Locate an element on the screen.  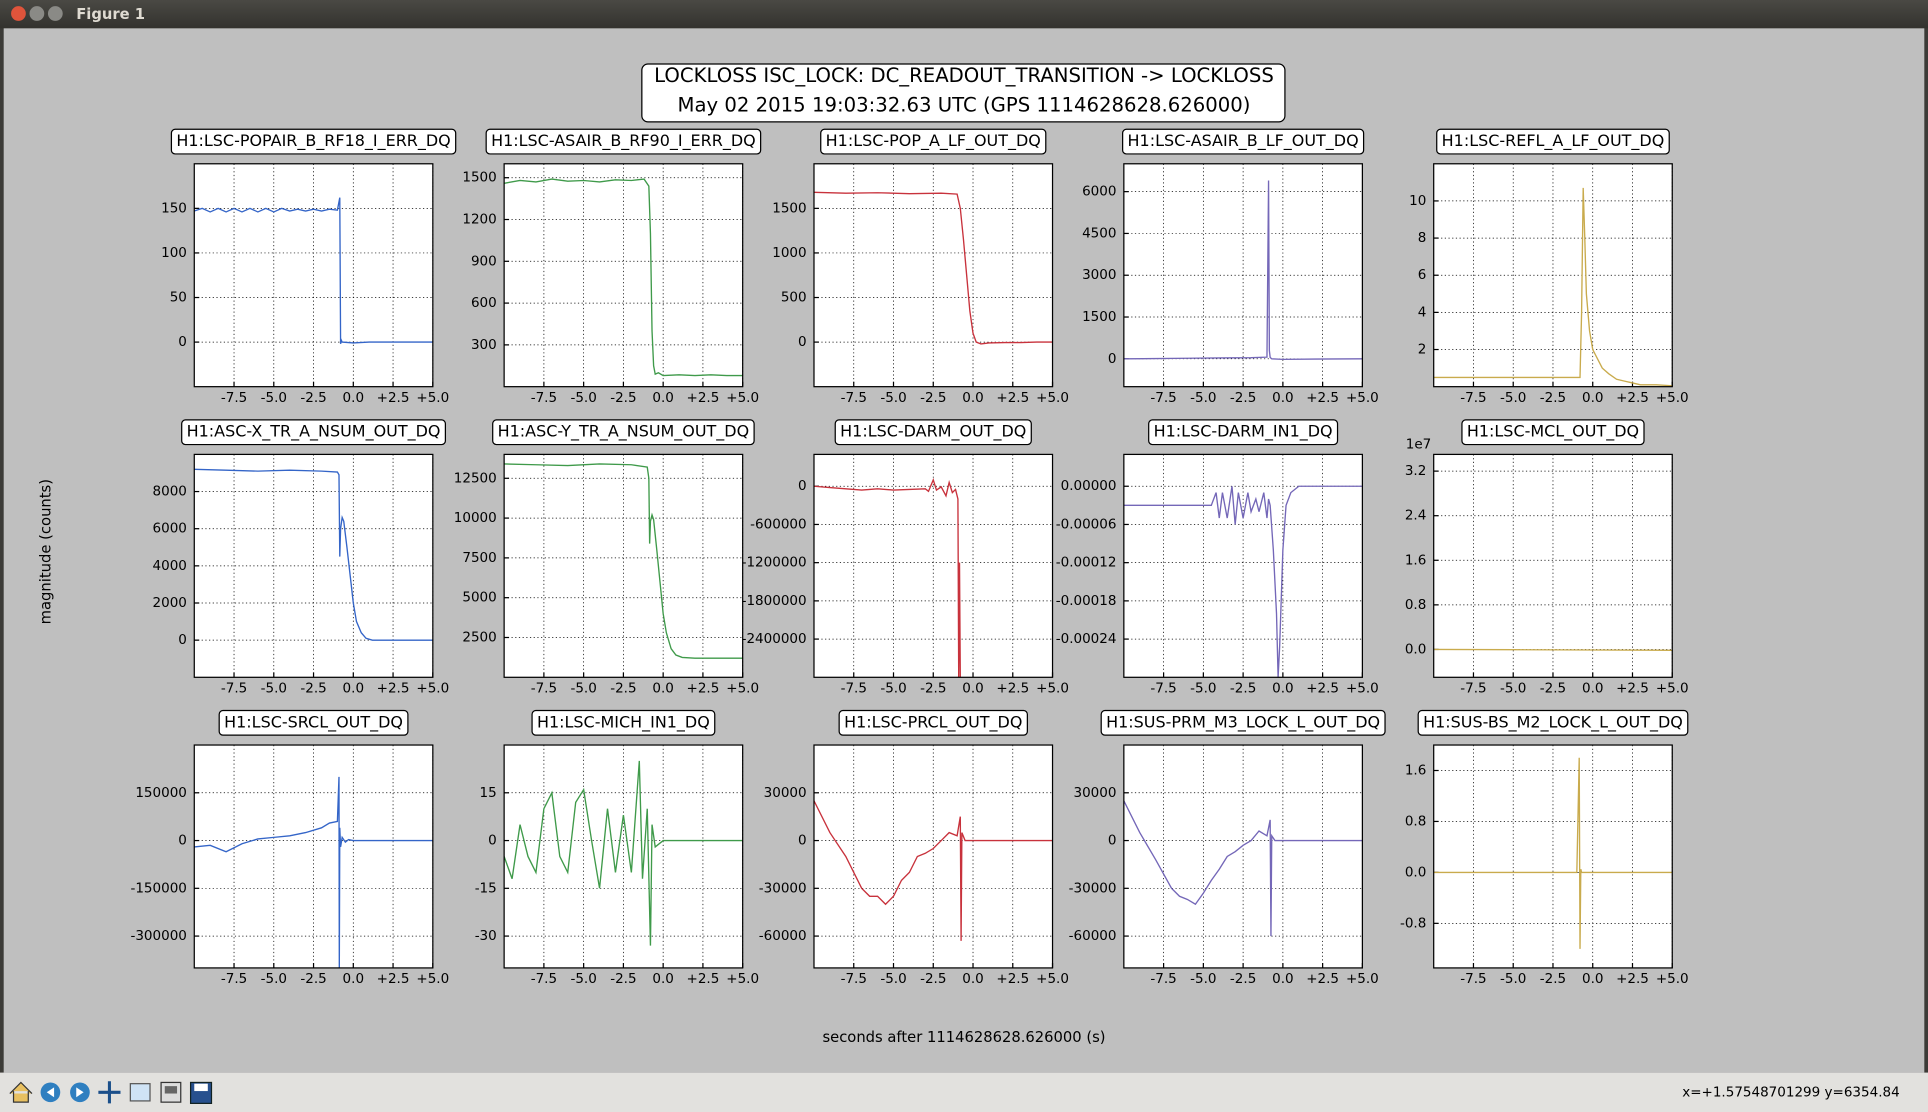
subplots-button is located at coordinates (171, 1092).